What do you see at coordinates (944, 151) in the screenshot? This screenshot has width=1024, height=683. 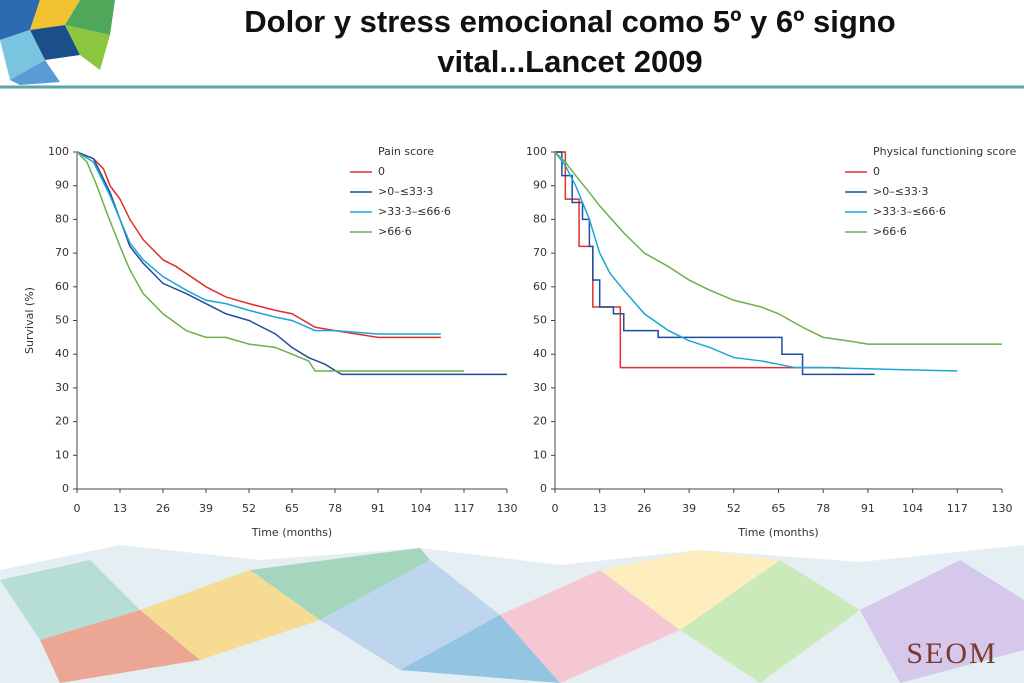 I see `legend-title: Physical functioning score` at bounding box center [944, 151].